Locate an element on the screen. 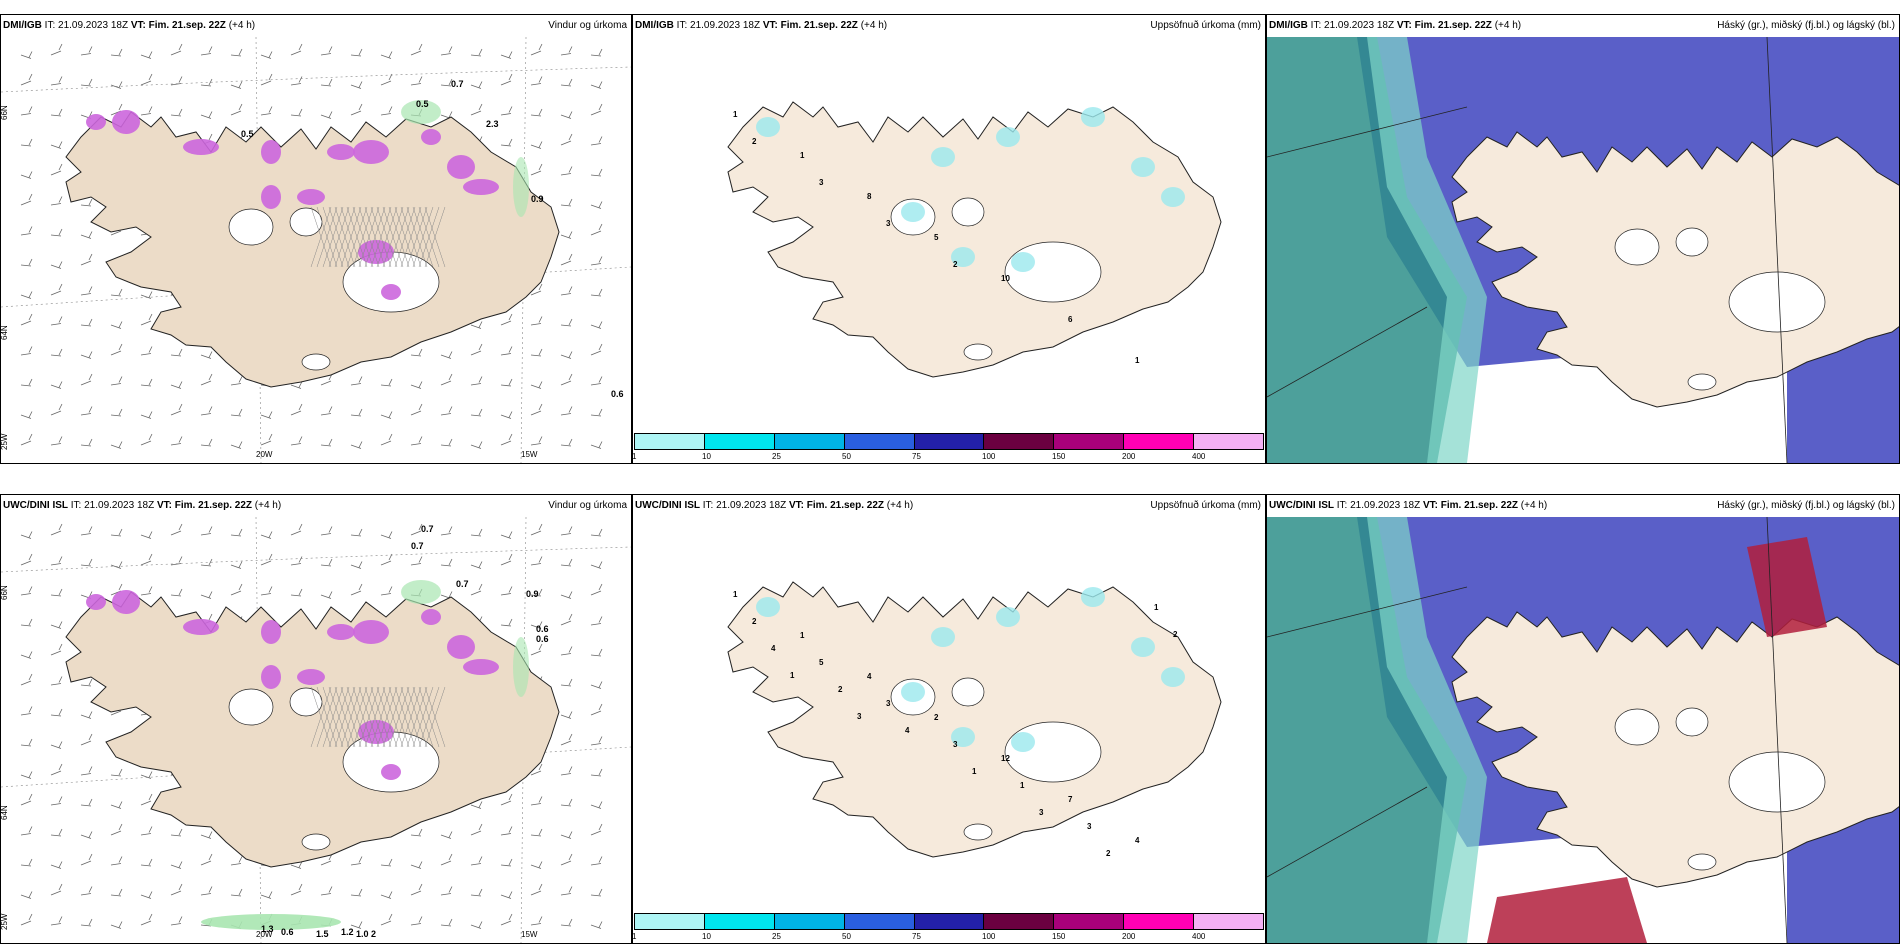 This screenshot has width=1900, height=950. colorbar-tick-label: 400 is located at coordinates (1199, 456).